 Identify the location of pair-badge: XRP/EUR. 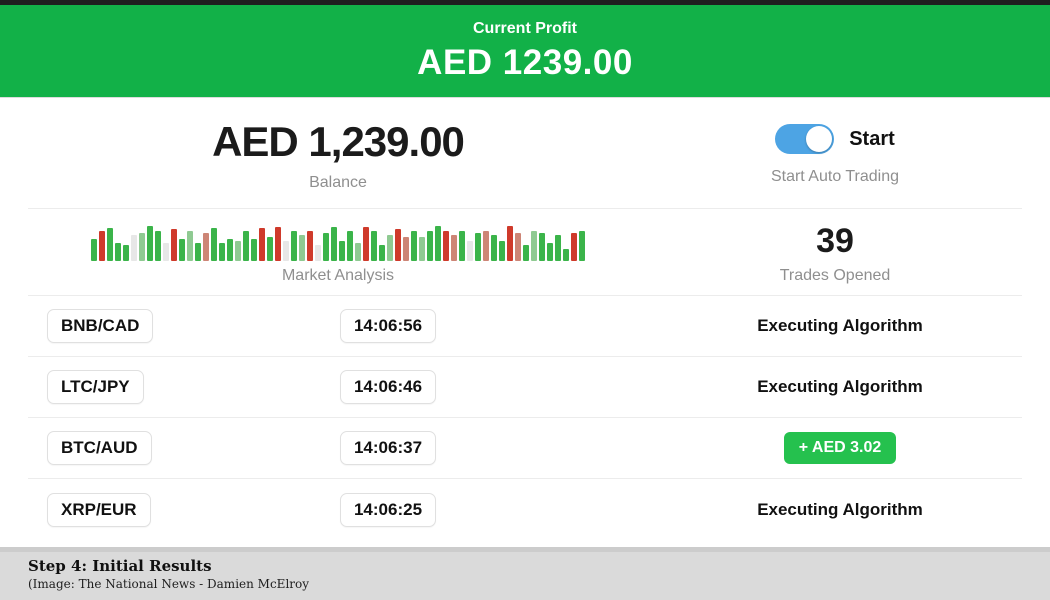
(99, 509).